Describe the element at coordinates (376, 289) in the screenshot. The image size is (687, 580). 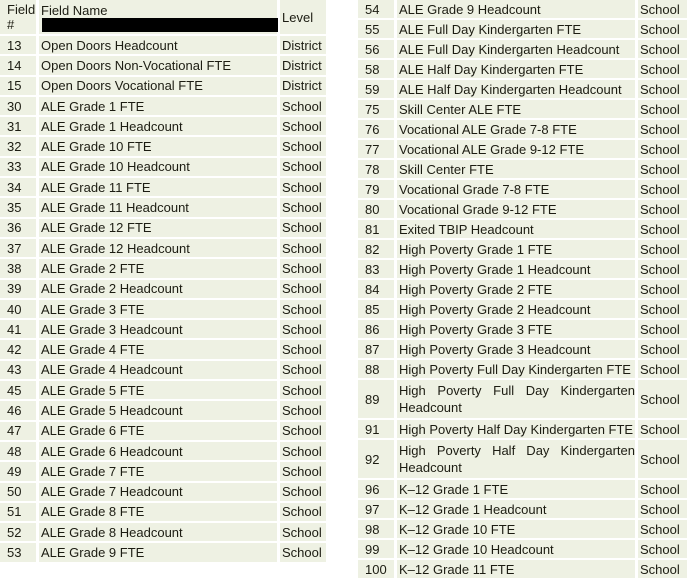
I see `field-number-cell: 84` at that location.